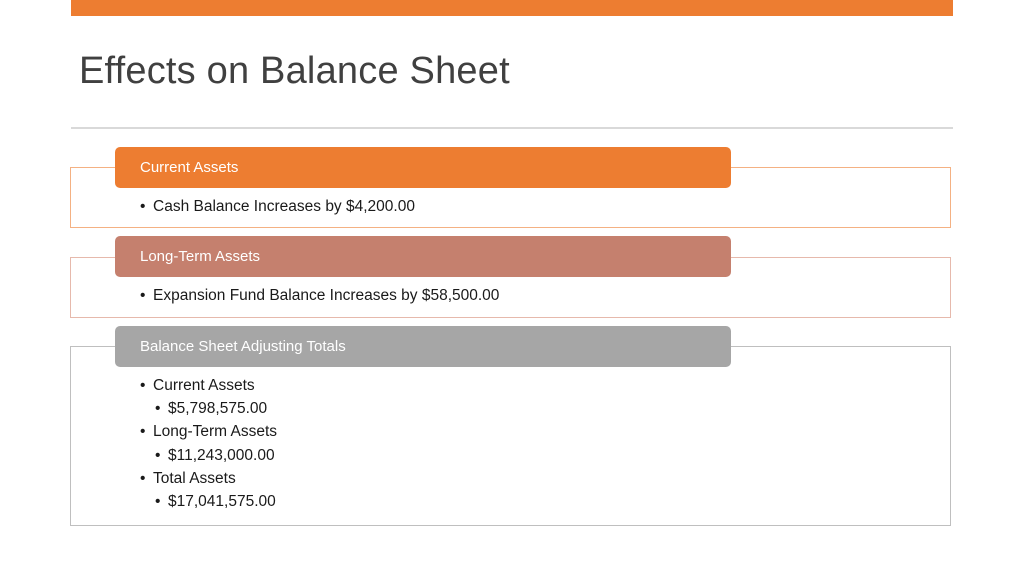 The width and height of the screenshot is (1024, 576). I want to click on list-item: • Cash Balance Increases by $4,200.00, so click(277, 206).